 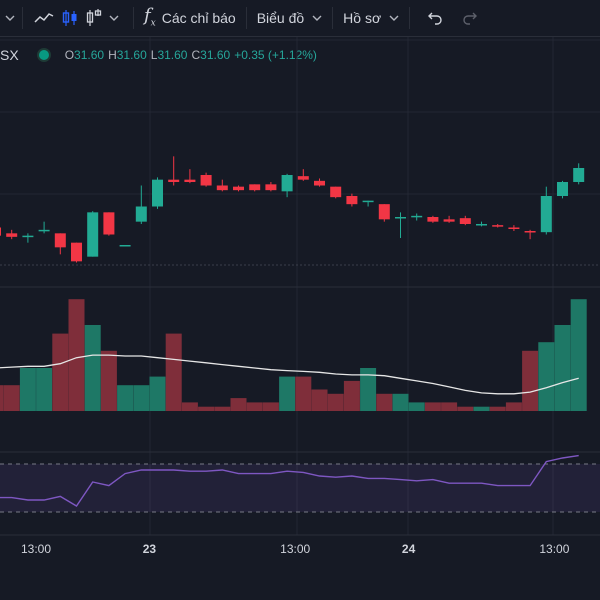 I want to click on time-axis-label: 23, so click(x=149, y=549).